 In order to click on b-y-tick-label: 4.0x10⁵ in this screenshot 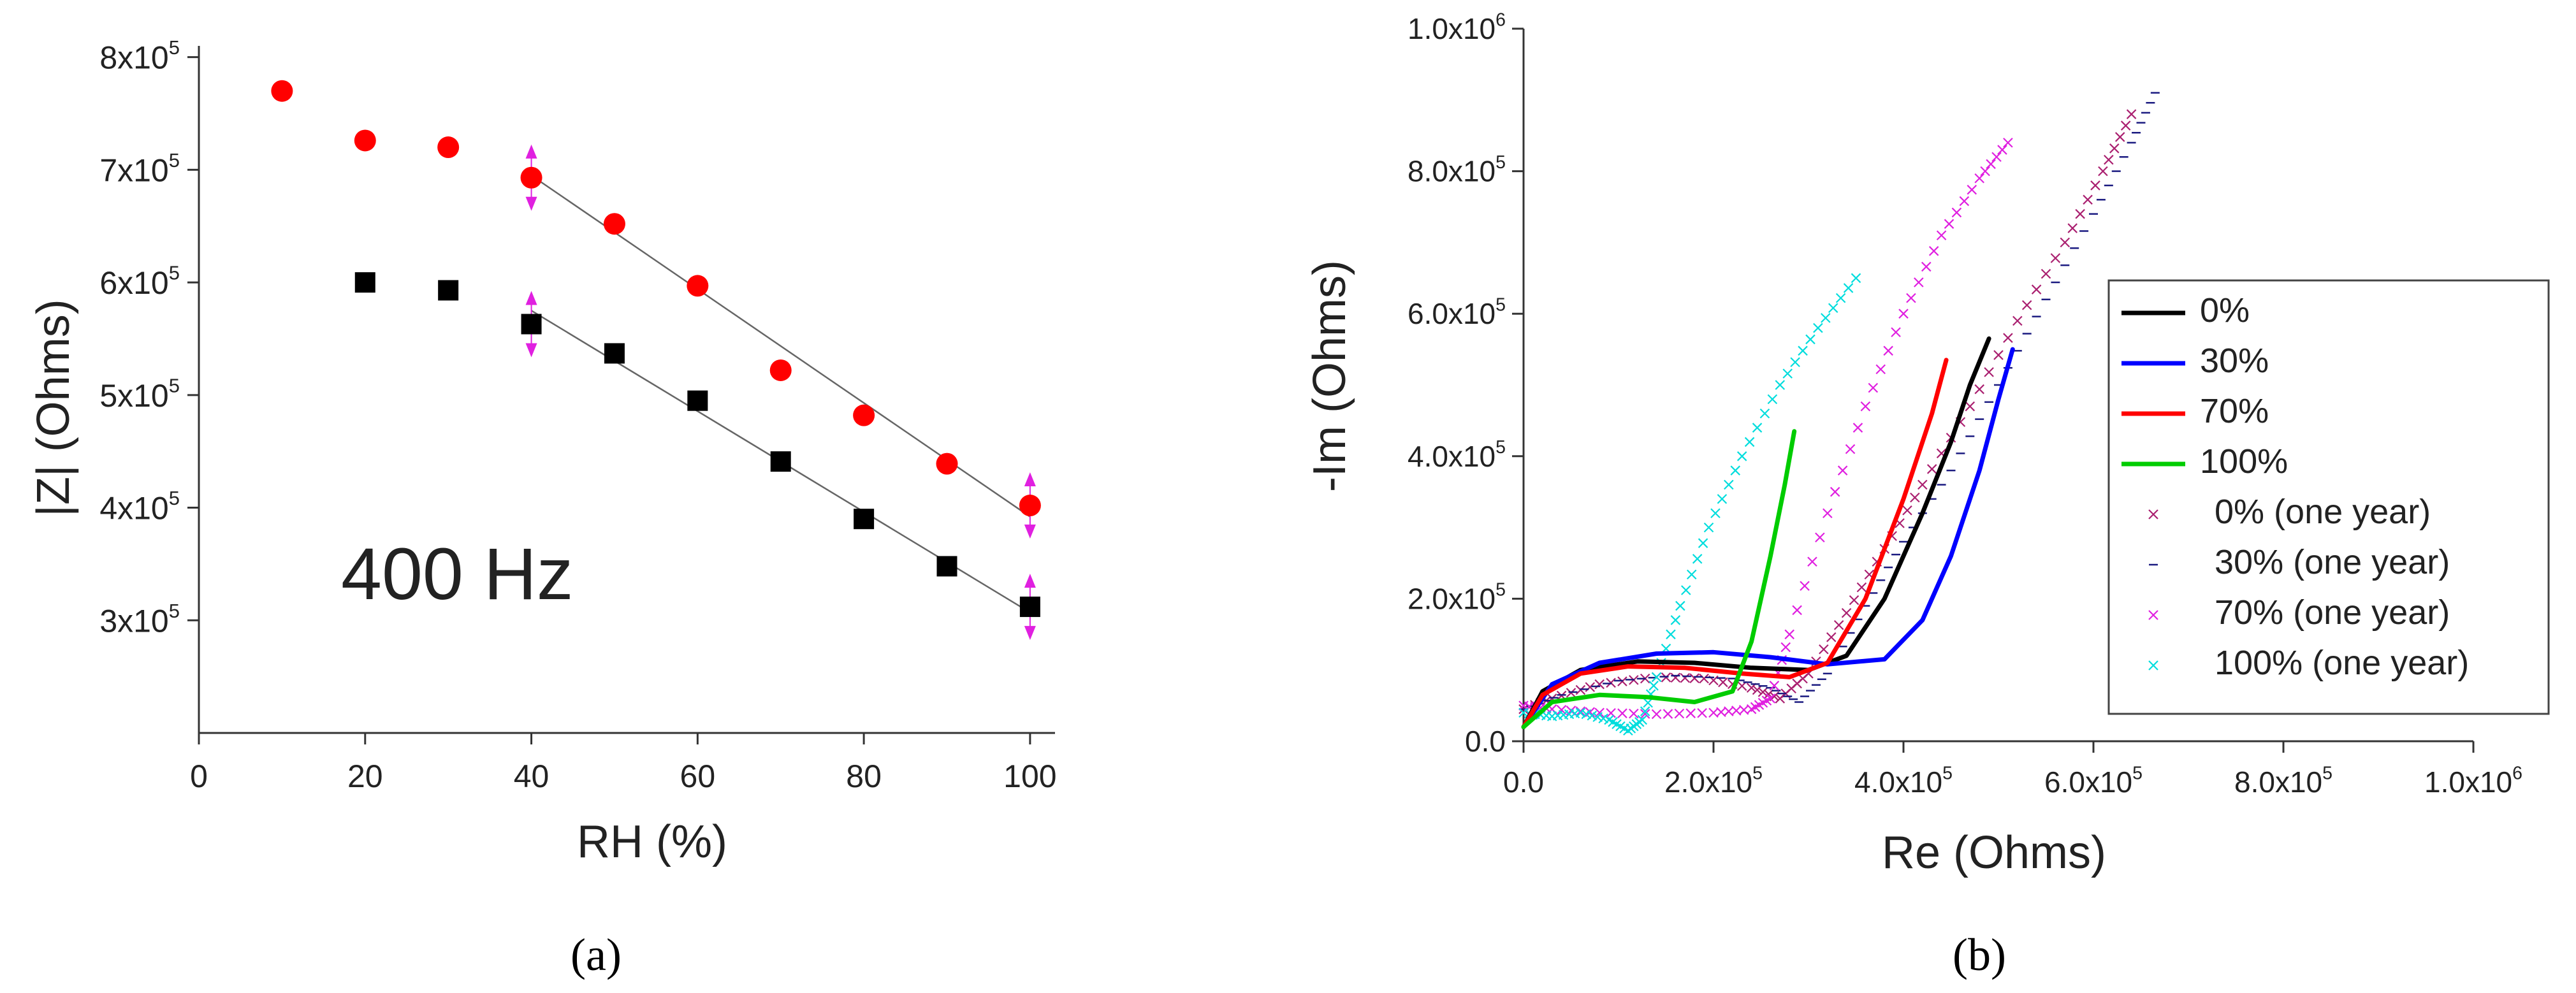, I will do `click(1457, 455)`.